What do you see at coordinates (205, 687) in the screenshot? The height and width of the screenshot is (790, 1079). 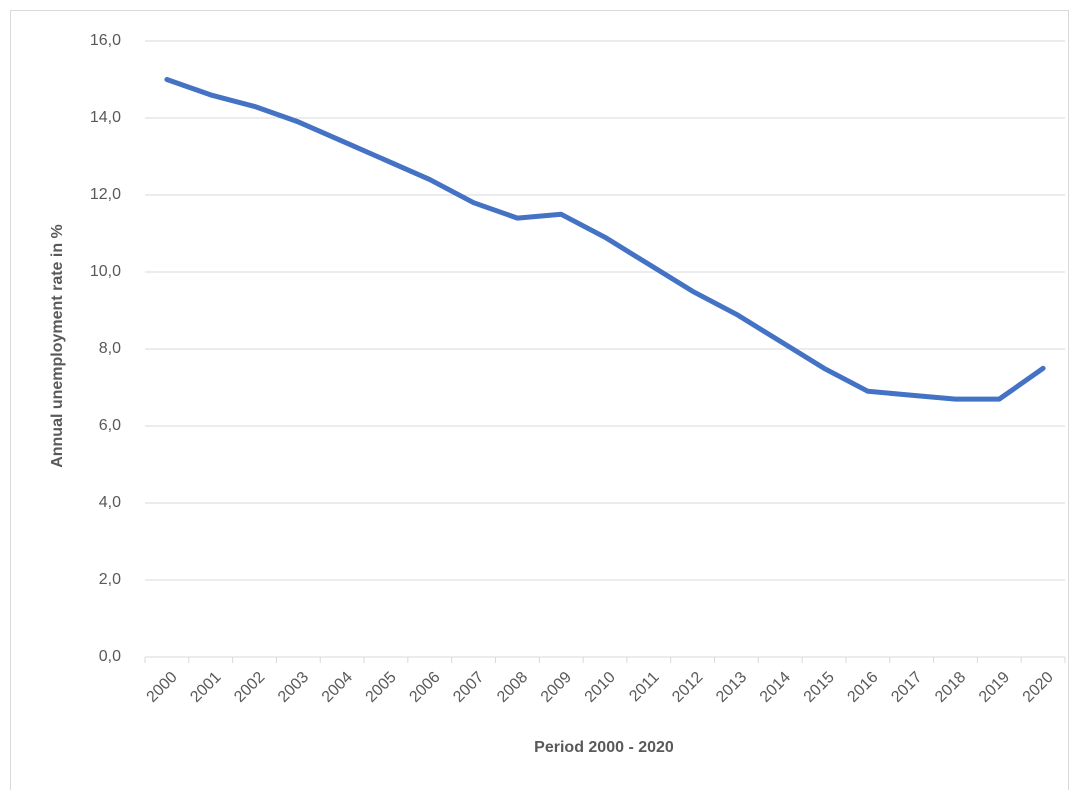 I see `x-tick-label: 2001` at bounding box center [205, 687].